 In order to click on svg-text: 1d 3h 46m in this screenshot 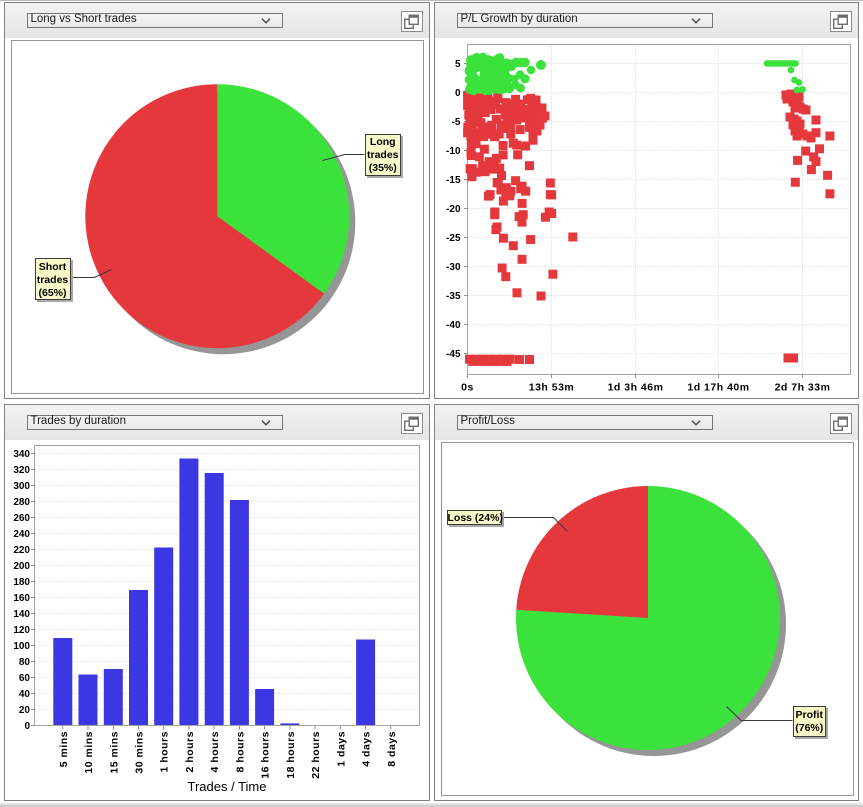, I will do `click(636, 388)`.